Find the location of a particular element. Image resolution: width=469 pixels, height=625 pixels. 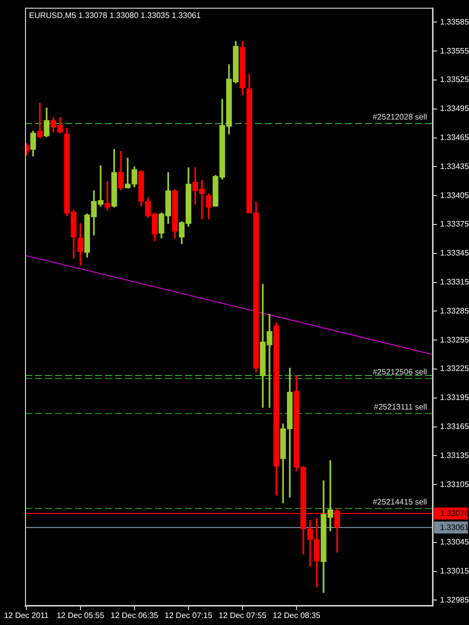

y-tick-label: 1.33105 is located at coordinates (454, 484).